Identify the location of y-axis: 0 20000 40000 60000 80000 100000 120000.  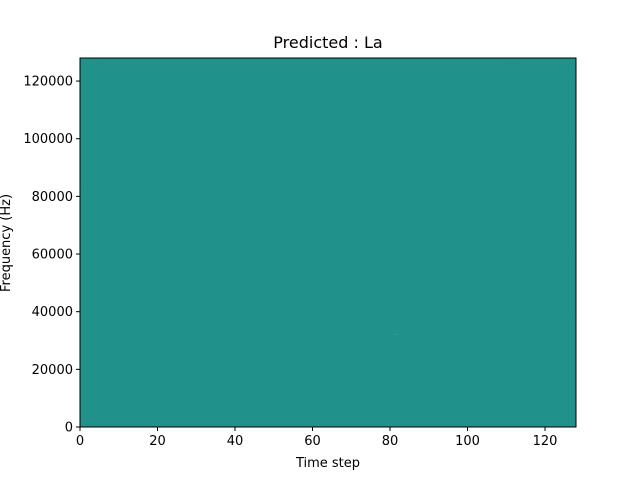
(51, 255).